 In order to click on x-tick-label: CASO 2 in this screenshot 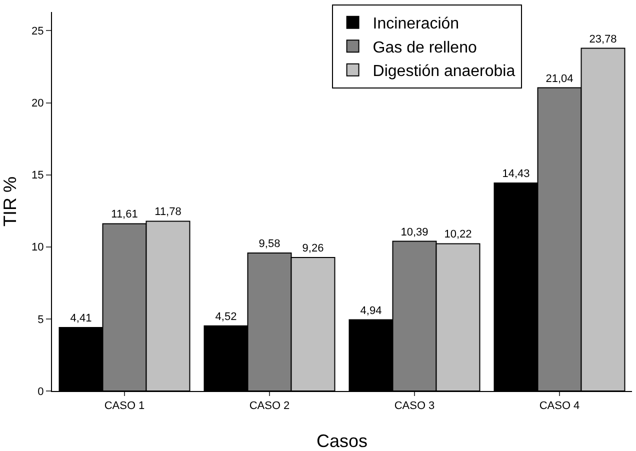, I will do `click(269, 406)`.